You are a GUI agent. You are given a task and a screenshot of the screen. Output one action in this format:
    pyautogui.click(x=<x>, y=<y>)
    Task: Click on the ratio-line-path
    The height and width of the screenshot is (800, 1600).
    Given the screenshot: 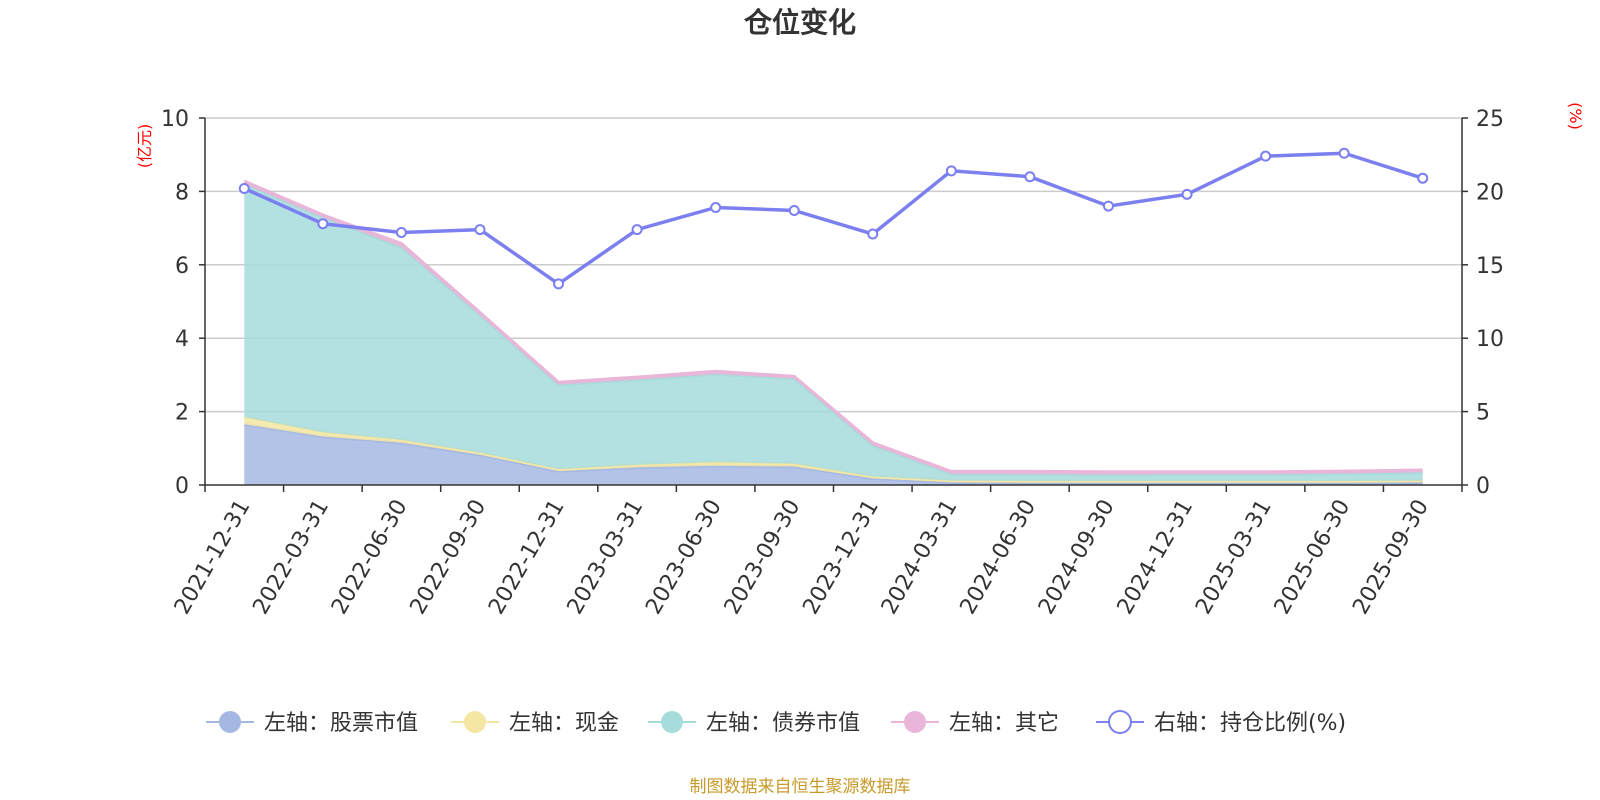 What is the action you would take?
    pyautogui.click(x=833, y=219)
    